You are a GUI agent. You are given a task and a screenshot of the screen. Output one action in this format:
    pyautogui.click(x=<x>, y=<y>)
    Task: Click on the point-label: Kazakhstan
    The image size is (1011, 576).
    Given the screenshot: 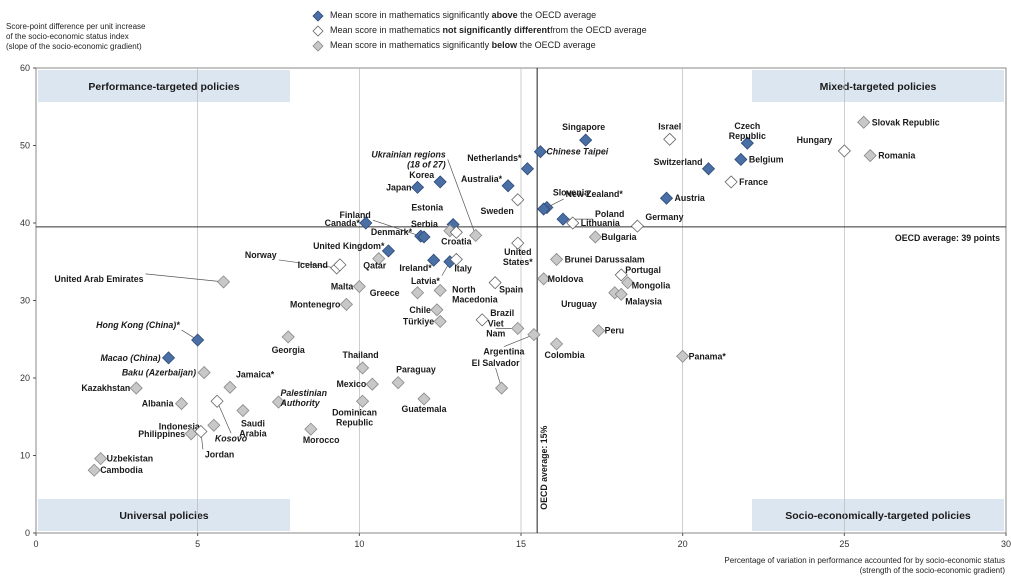 What is the action you would take?
    pyautogui.click(x=105, y=388)
    